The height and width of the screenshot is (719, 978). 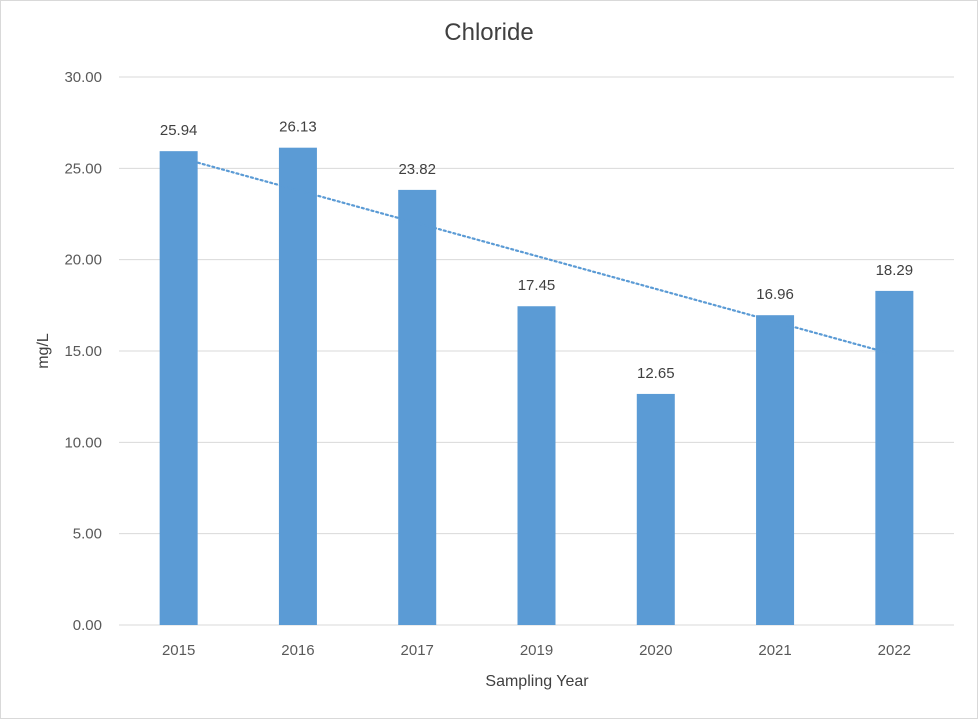 I want to click on data-label: 12.65, so click(x=656, y=373).